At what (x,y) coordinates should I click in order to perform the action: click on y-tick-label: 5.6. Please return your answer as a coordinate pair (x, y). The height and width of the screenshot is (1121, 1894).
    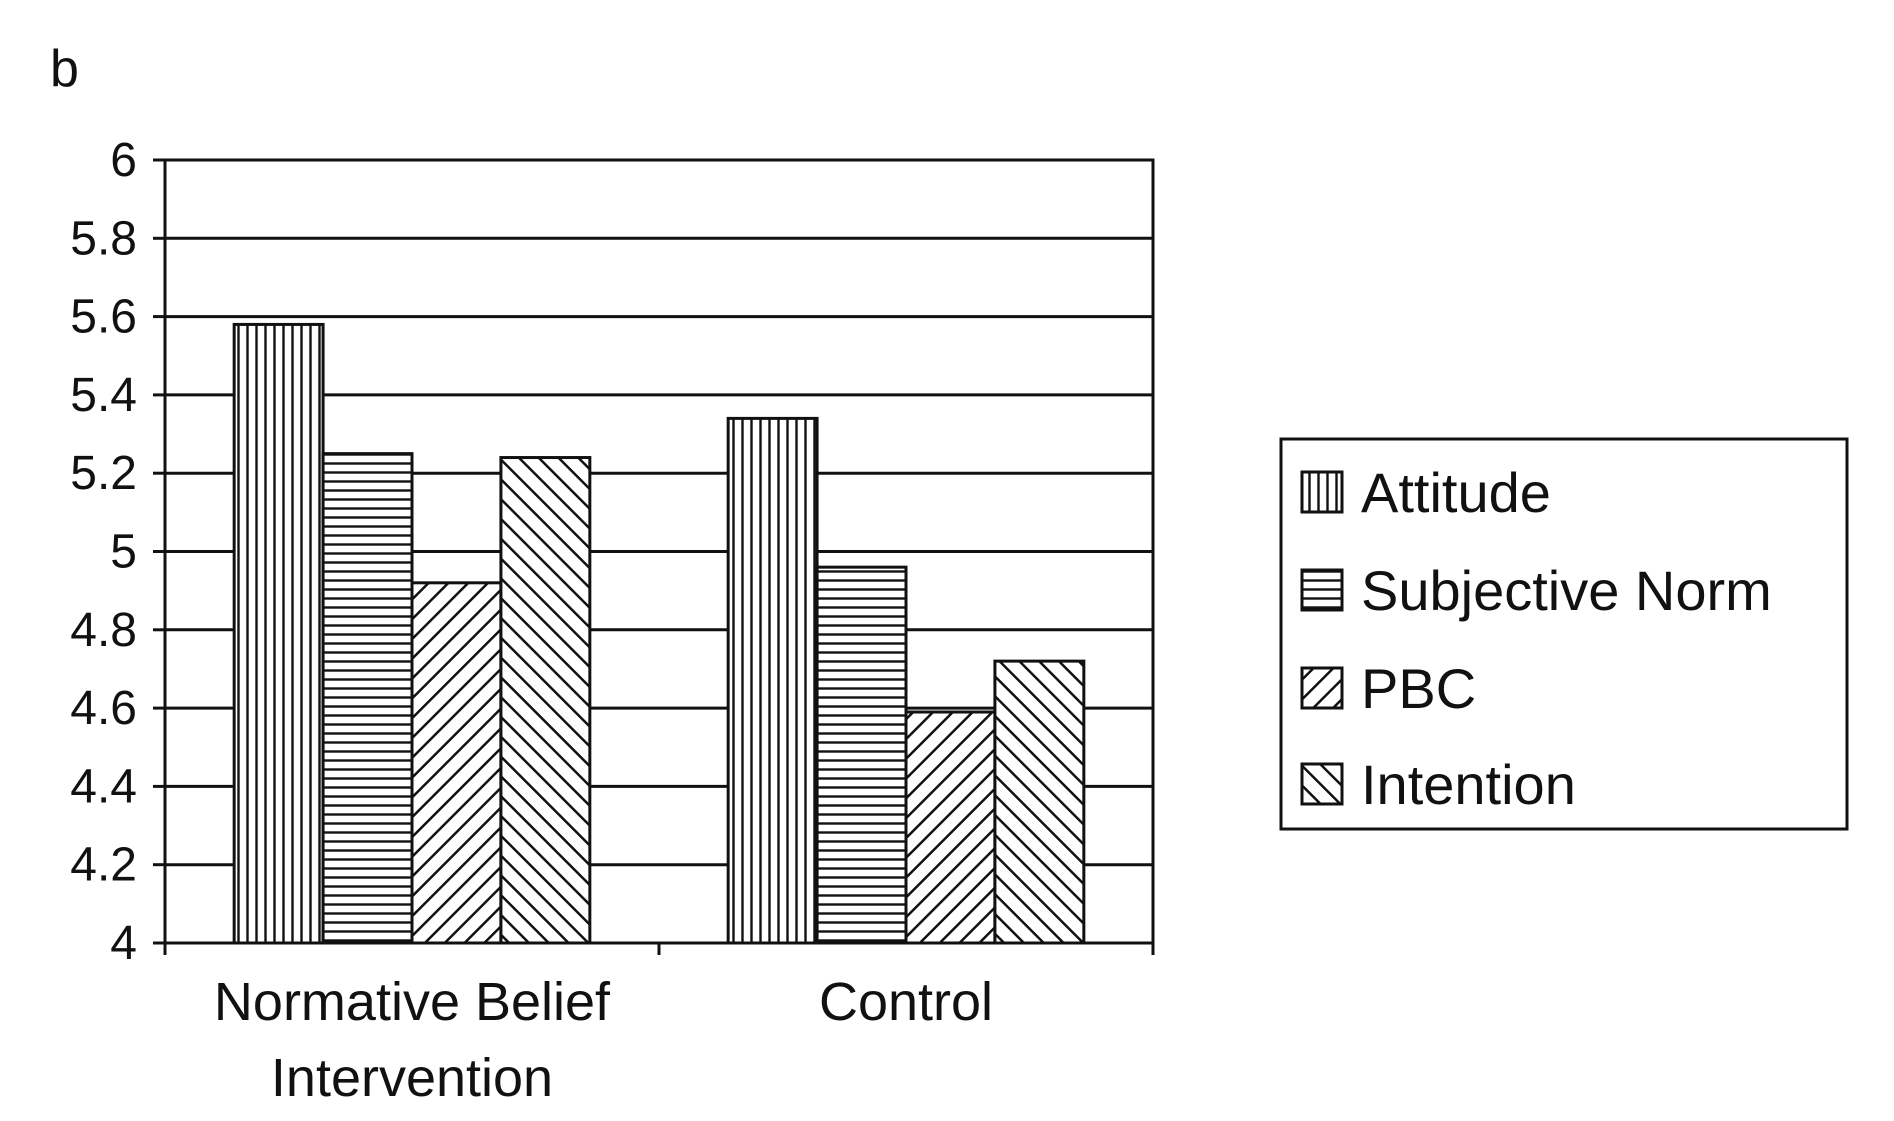
    Looking at the image, I should click on (103, 317).